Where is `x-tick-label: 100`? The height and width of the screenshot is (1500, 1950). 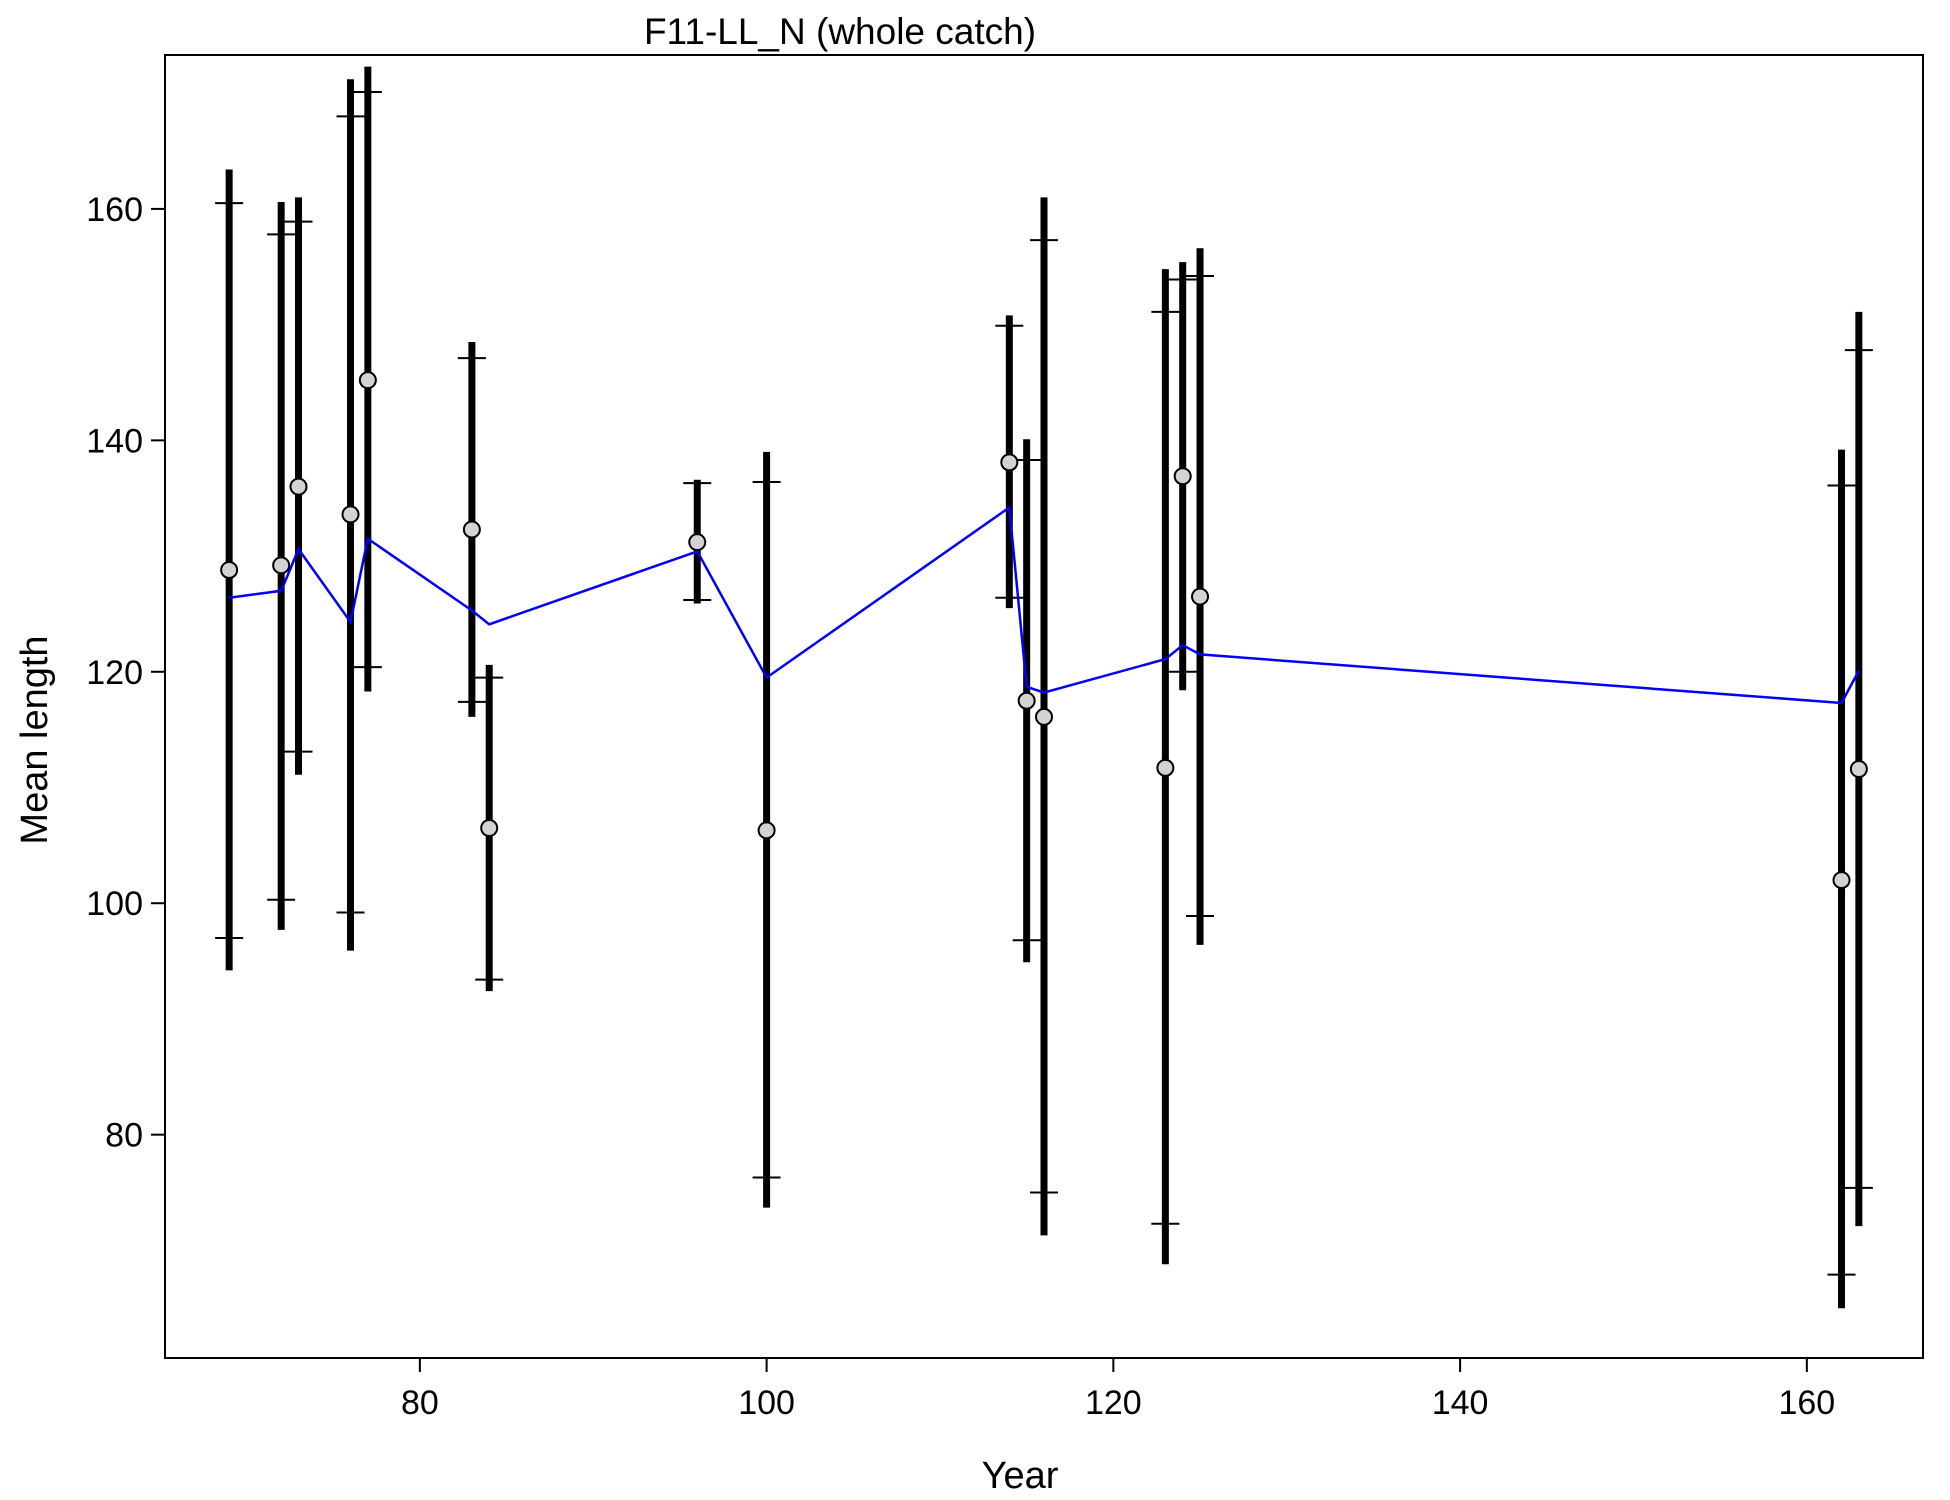 x-tick-label: 100 is located at coordinates (766, 1403).